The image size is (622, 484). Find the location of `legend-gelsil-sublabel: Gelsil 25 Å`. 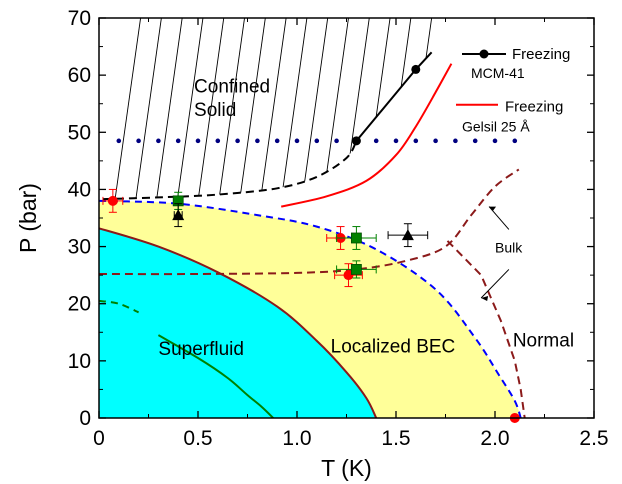

legend-gelsil-sublabel: Gelsil 25 Å is located at coordinates (496, 127).